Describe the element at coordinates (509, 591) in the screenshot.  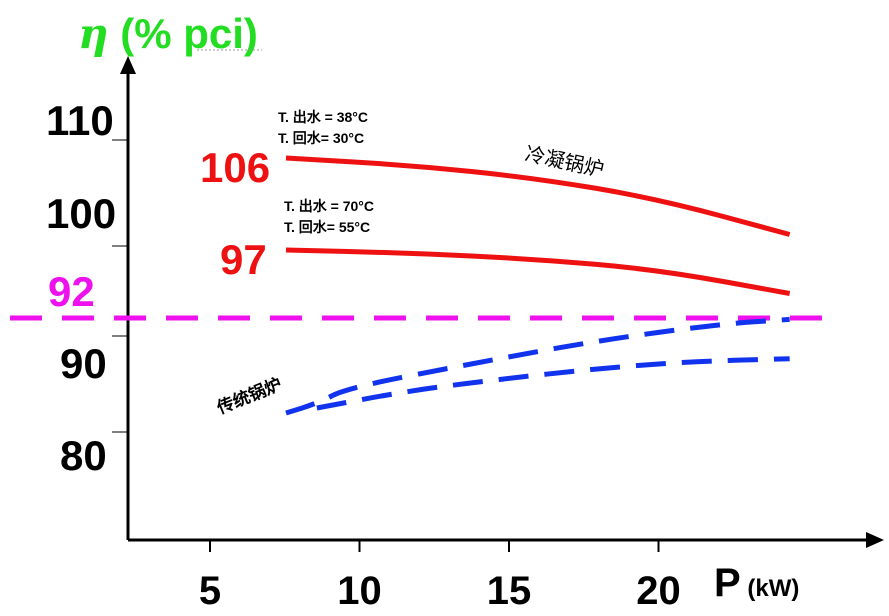
I see `x-tick-label-15: 15` at that location.